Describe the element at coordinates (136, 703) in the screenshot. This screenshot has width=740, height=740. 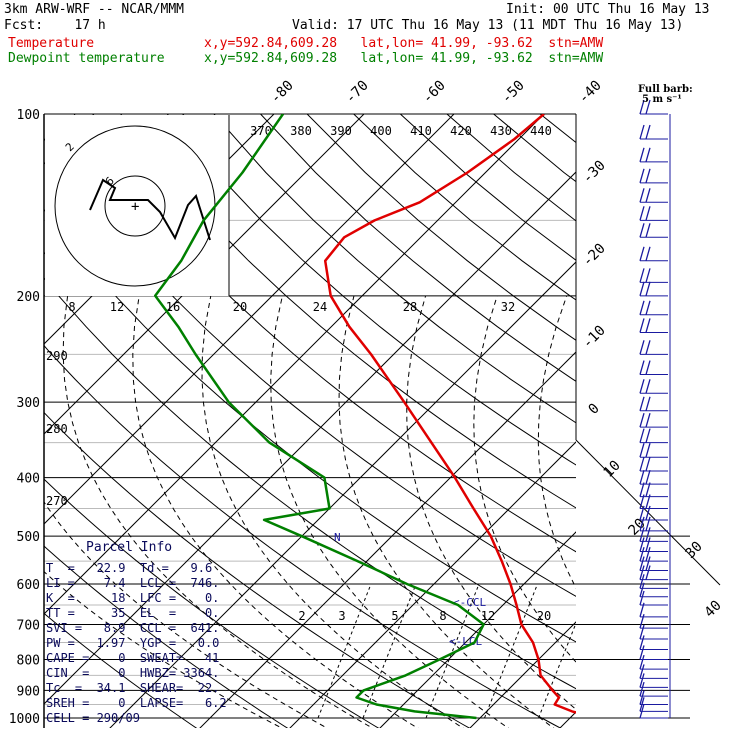
I see `parcel-row-sreh: SREH = 0 LAPSE= 6.2` at that location.